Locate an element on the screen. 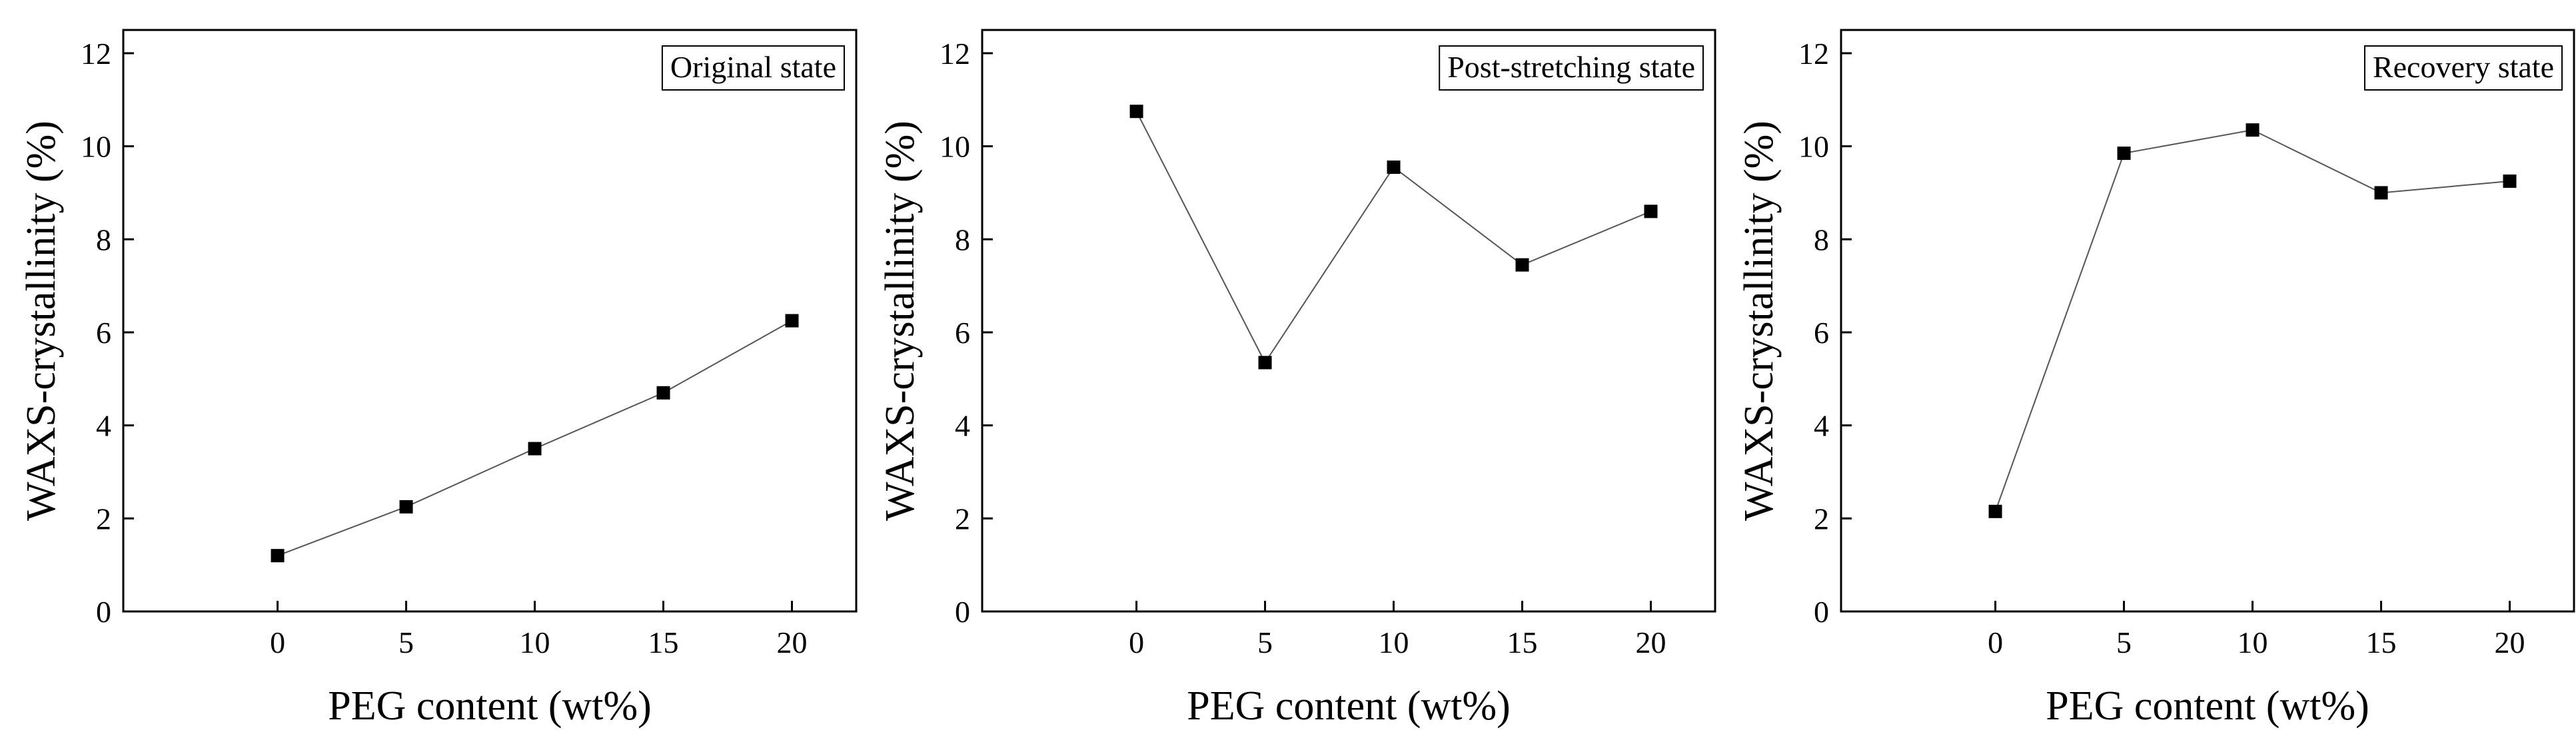 This screenshot has width=2576, height=752. legend-label: Recovery state is located at coordinates (2464, 67).